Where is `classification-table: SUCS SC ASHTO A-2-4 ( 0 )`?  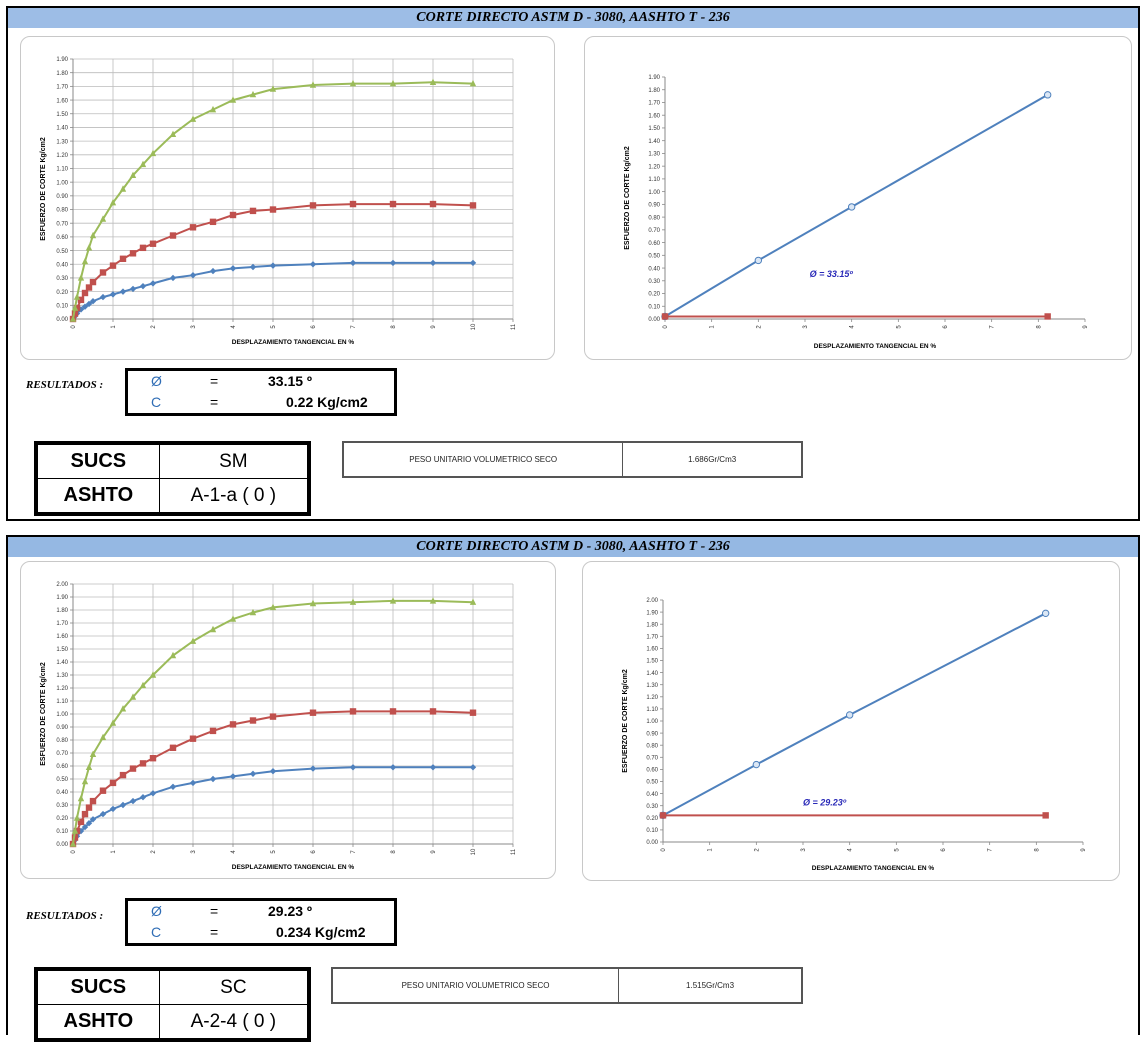
classification-table: SUCS SC ASHTO A-2-4 ( 0 ) is located at coordinates (172, 1004).